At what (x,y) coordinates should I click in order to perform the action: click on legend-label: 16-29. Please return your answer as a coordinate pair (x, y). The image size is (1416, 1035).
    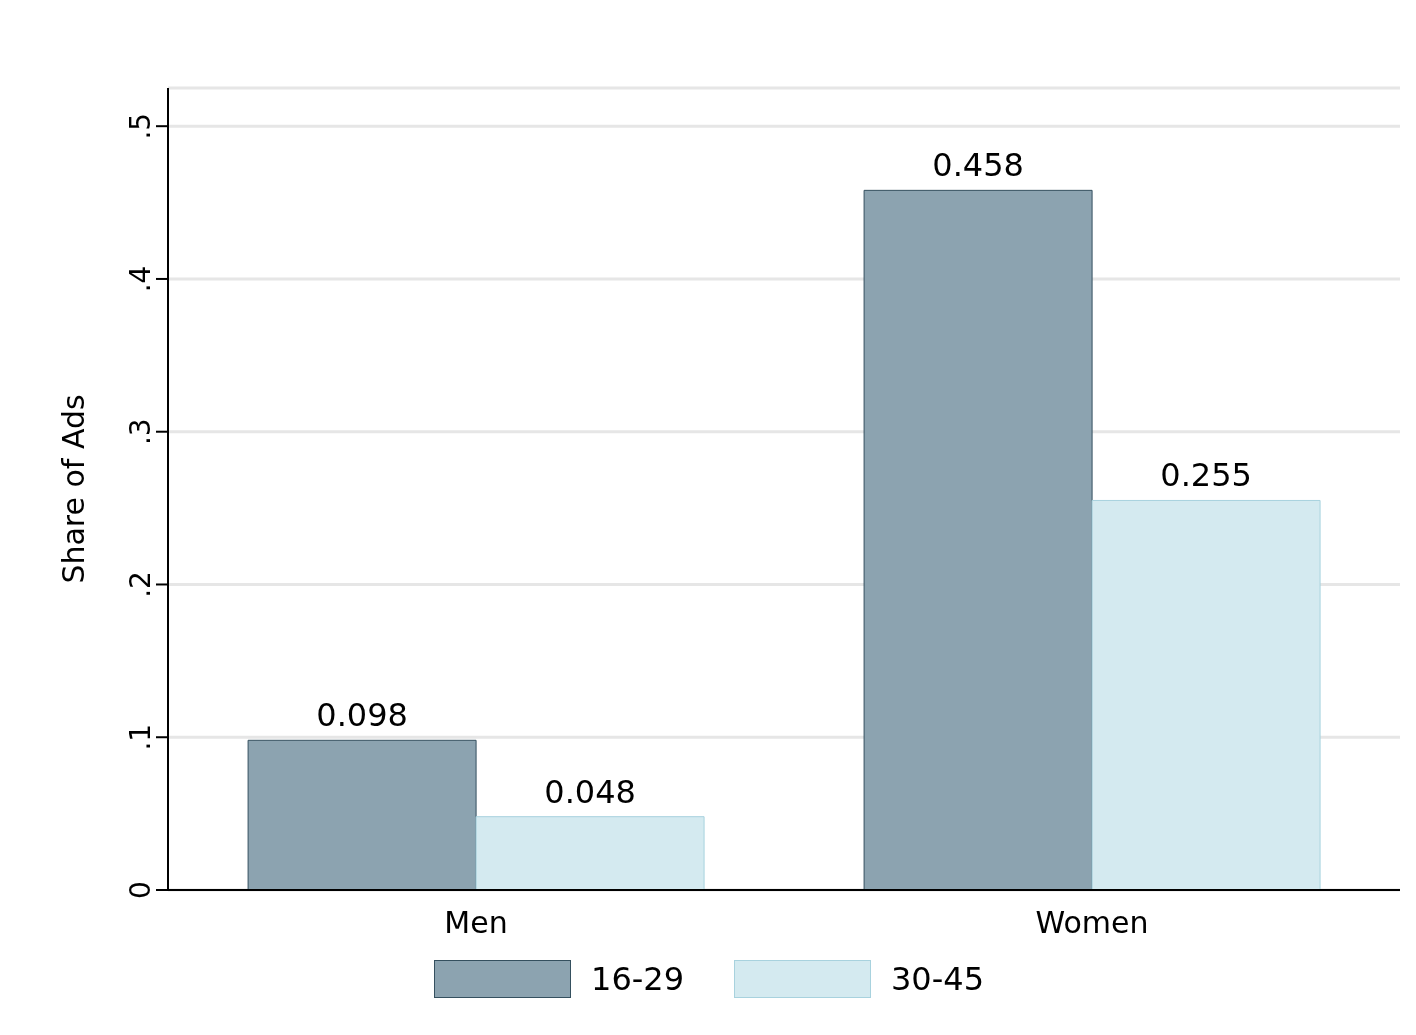
    Looking at the image, I should click on (637, 979).